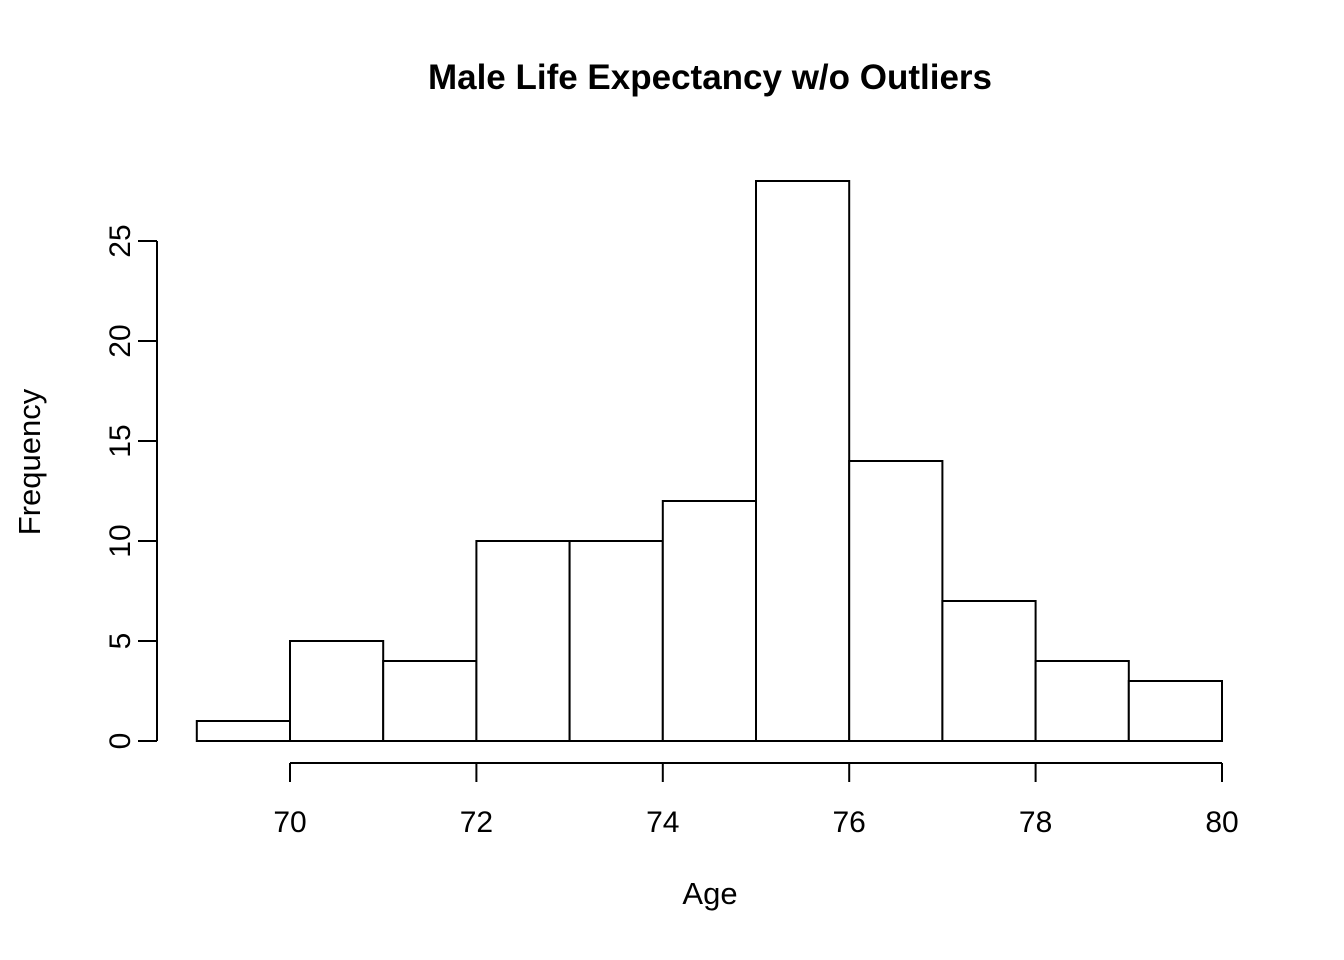 Image resolution: width=1344 pixels, height=960 pixels. What do you see at coordinates (1221, 822) in the screenshot?
I see `x-tick-label: 80` at bounding box center [1221, 822].